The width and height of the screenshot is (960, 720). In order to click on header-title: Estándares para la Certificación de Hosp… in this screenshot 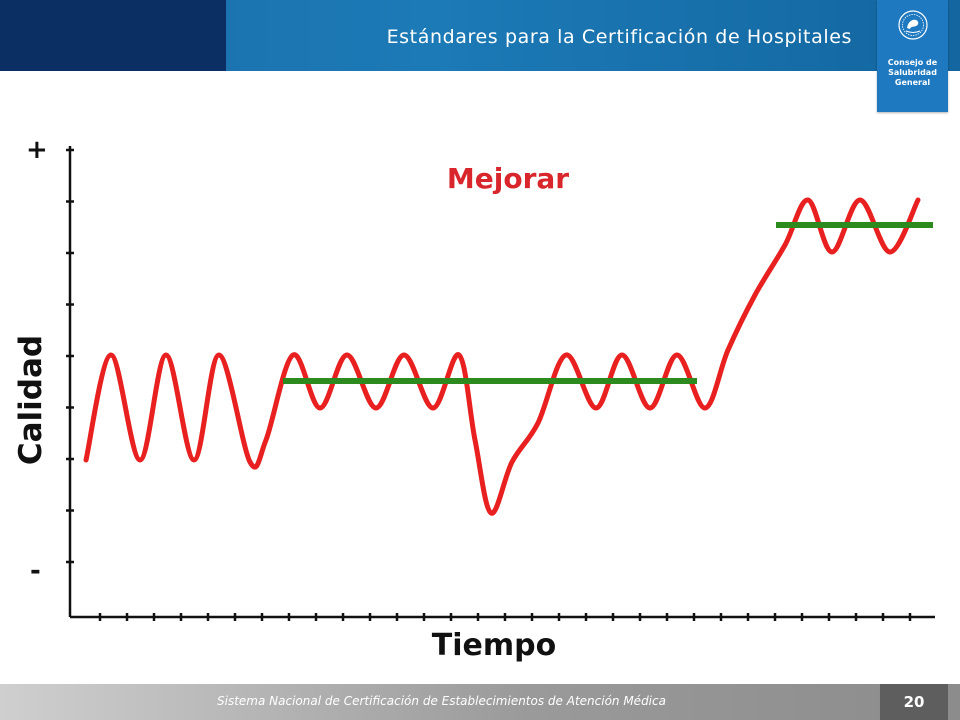, I will do `click(619, 37)`.